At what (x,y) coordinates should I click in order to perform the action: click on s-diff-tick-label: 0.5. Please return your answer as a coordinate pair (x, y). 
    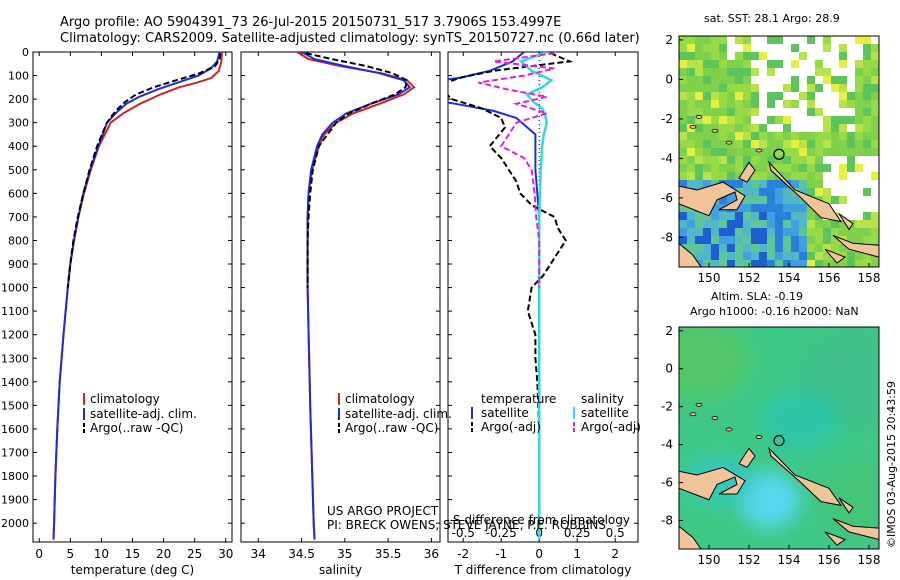
    Looking at the image, I should click on (615, 533).